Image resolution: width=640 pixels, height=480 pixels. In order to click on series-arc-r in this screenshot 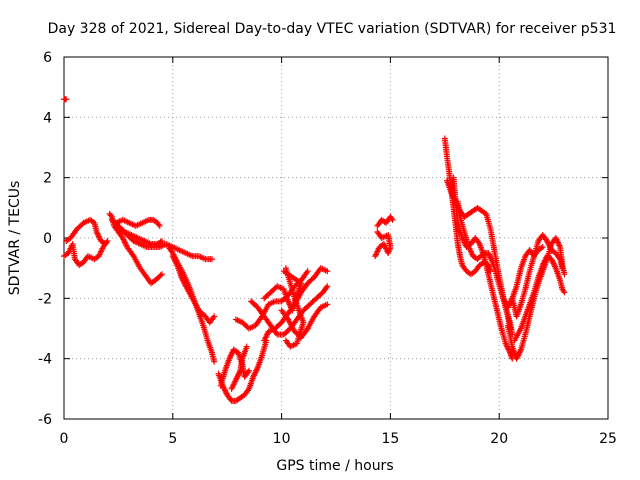, I will do `click(385, 221)`.